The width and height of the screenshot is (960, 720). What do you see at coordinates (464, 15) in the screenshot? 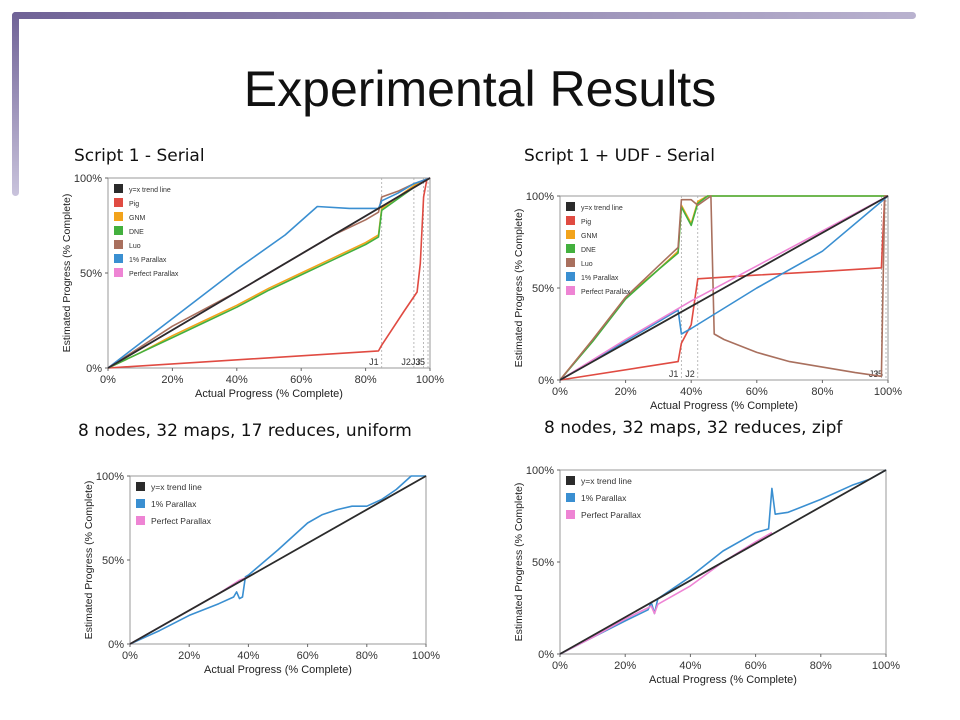
I see `title-accent-bar` at bounding box center [464, 15].